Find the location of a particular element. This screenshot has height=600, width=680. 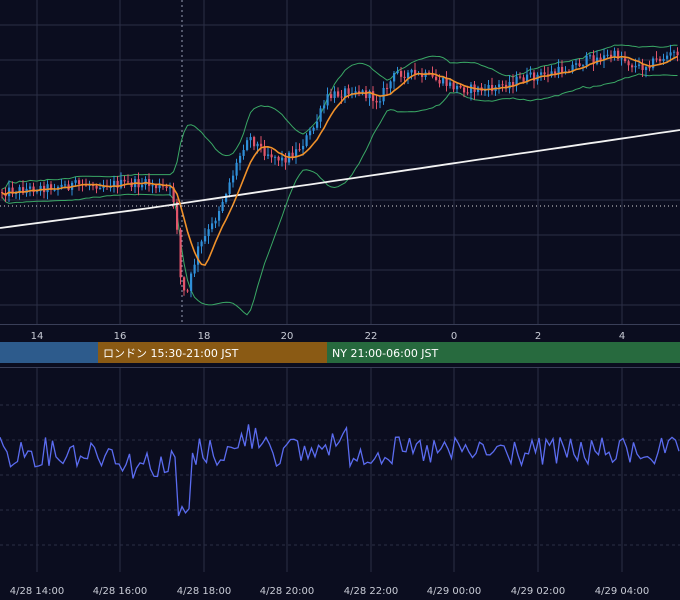

time-tick-label: 4/29 04:00 is located at coordinates (622, 591).